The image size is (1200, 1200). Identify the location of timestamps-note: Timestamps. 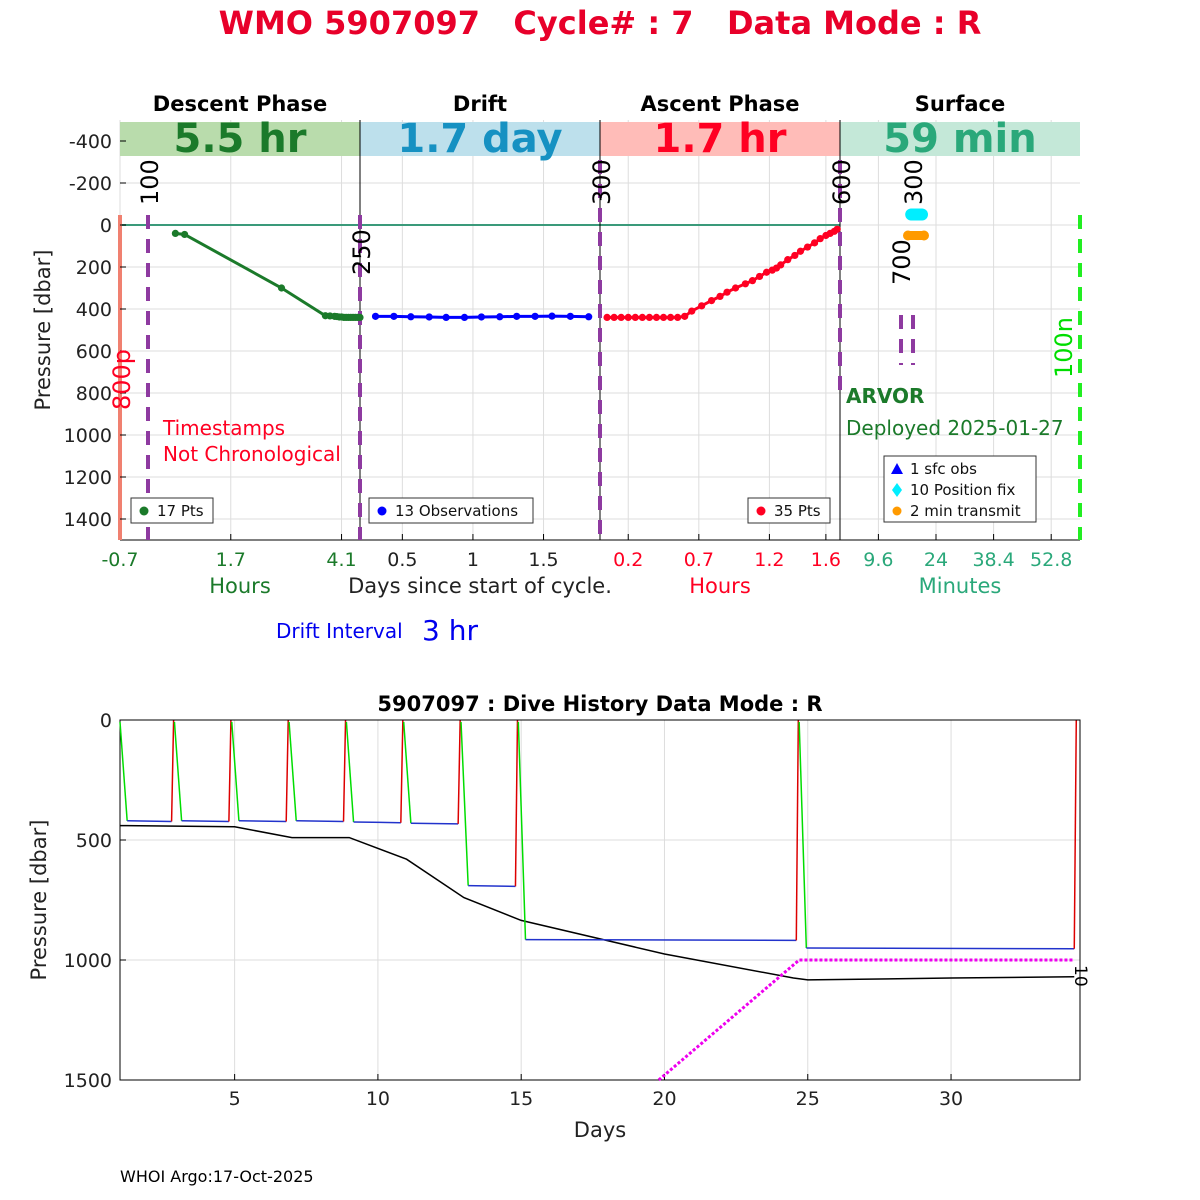
(223, 428).